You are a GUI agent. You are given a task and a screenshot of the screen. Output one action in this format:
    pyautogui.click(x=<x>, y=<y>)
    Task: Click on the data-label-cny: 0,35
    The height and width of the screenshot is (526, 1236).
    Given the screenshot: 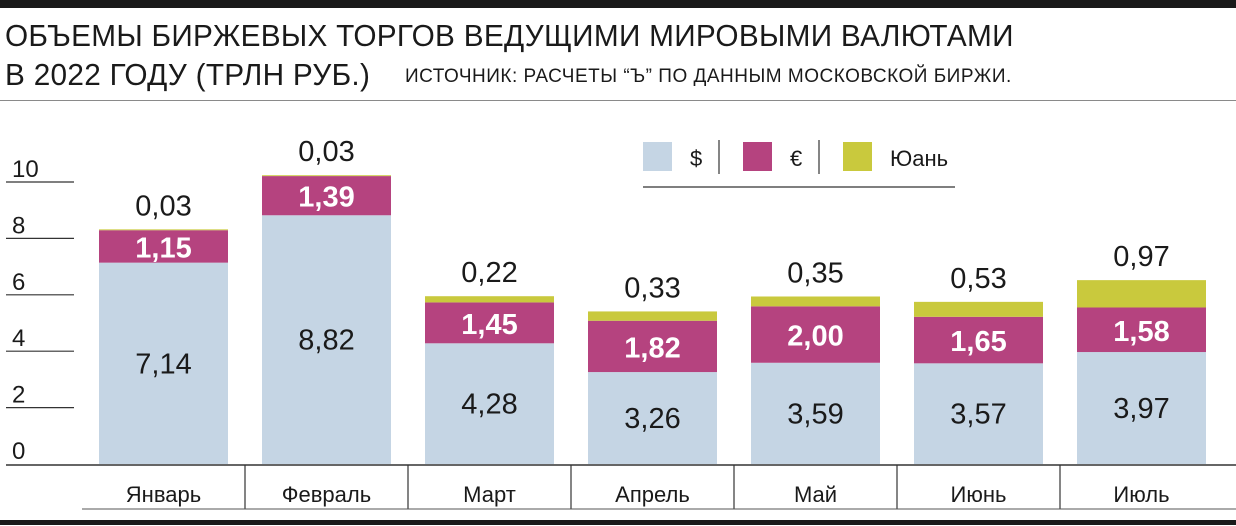 What is the action you would take?
    pyautogui.click(x=815, y=273)
    